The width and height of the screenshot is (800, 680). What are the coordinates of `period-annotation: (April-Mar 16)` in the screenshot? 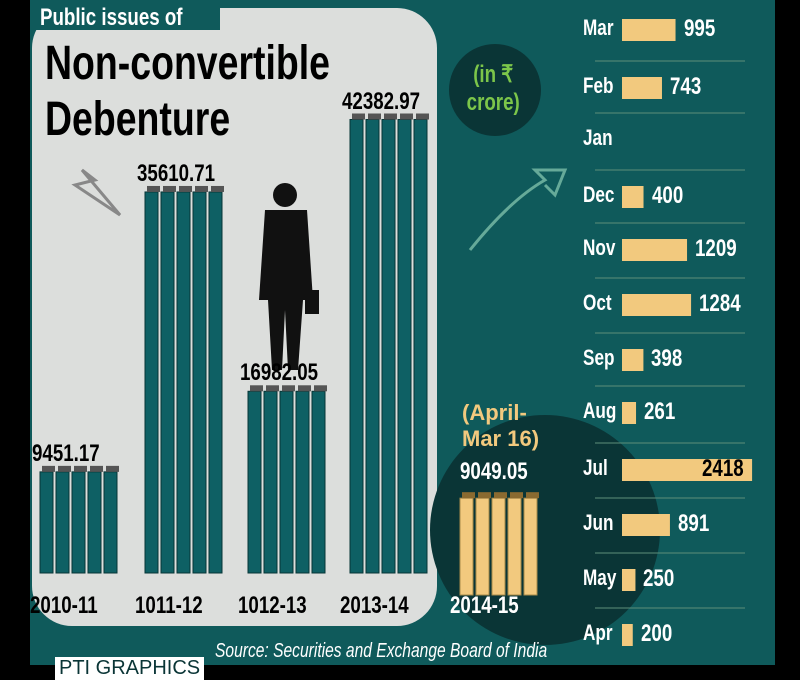 It's located at (501, 425).